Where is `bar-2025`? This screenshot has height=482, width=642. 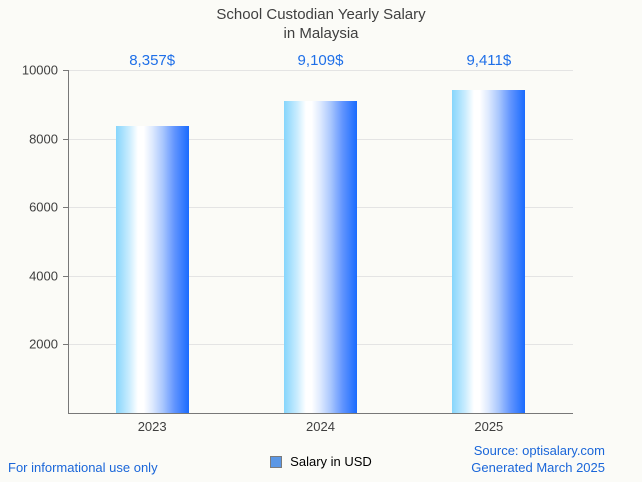
bar-2025 is located at coordinates (489, 251).